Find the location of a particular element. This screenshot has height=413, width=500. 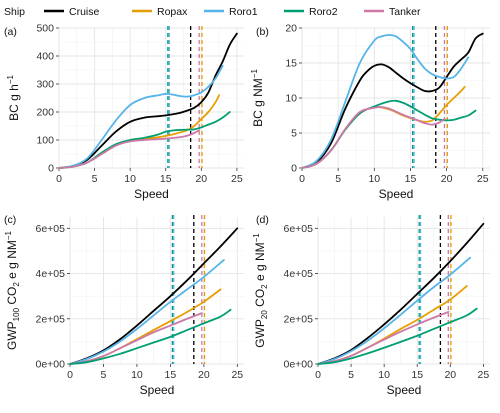

y-axis-label-sub: 20 is located at coordinates (264, 314).